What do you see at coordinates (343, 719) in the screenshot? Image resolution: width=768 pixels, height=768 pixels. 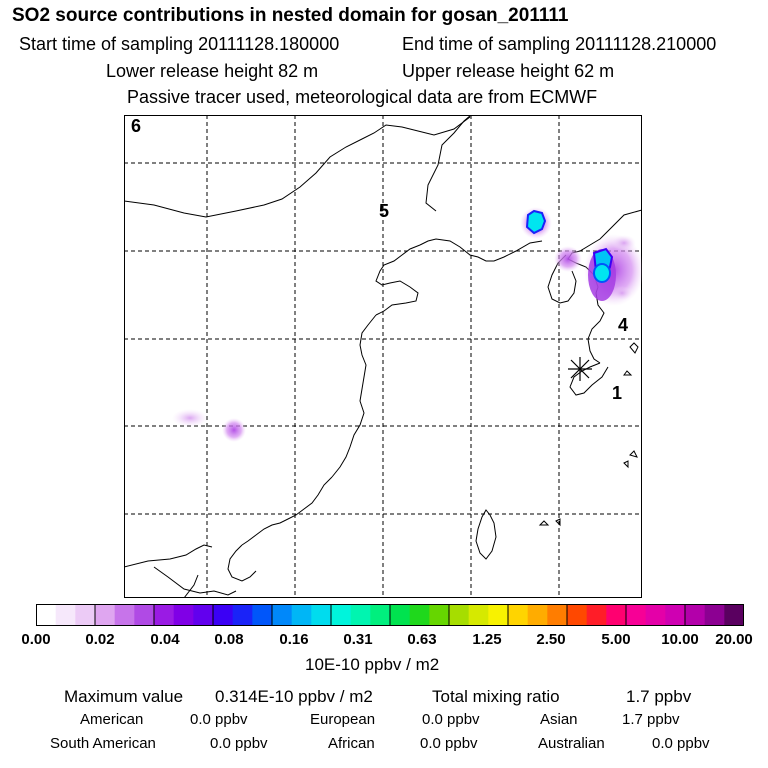 I see `source-name: European` at bounding box center [343, 719].